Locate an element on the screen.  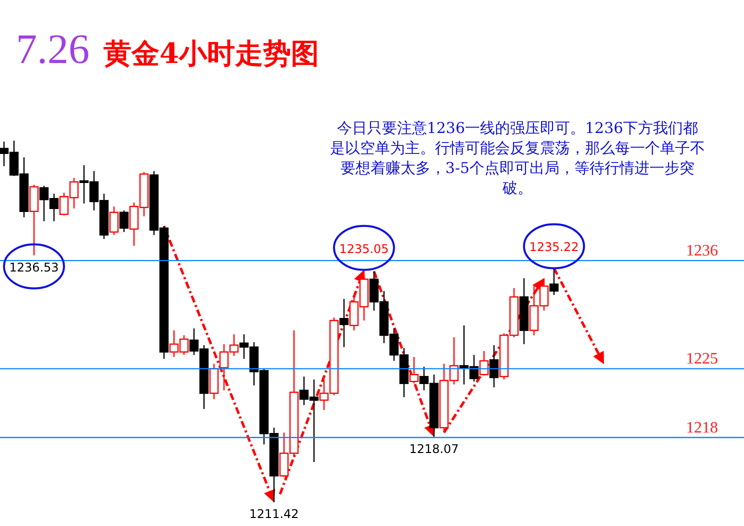
annotation: 1235.05 is located at coordinates (364, 249).